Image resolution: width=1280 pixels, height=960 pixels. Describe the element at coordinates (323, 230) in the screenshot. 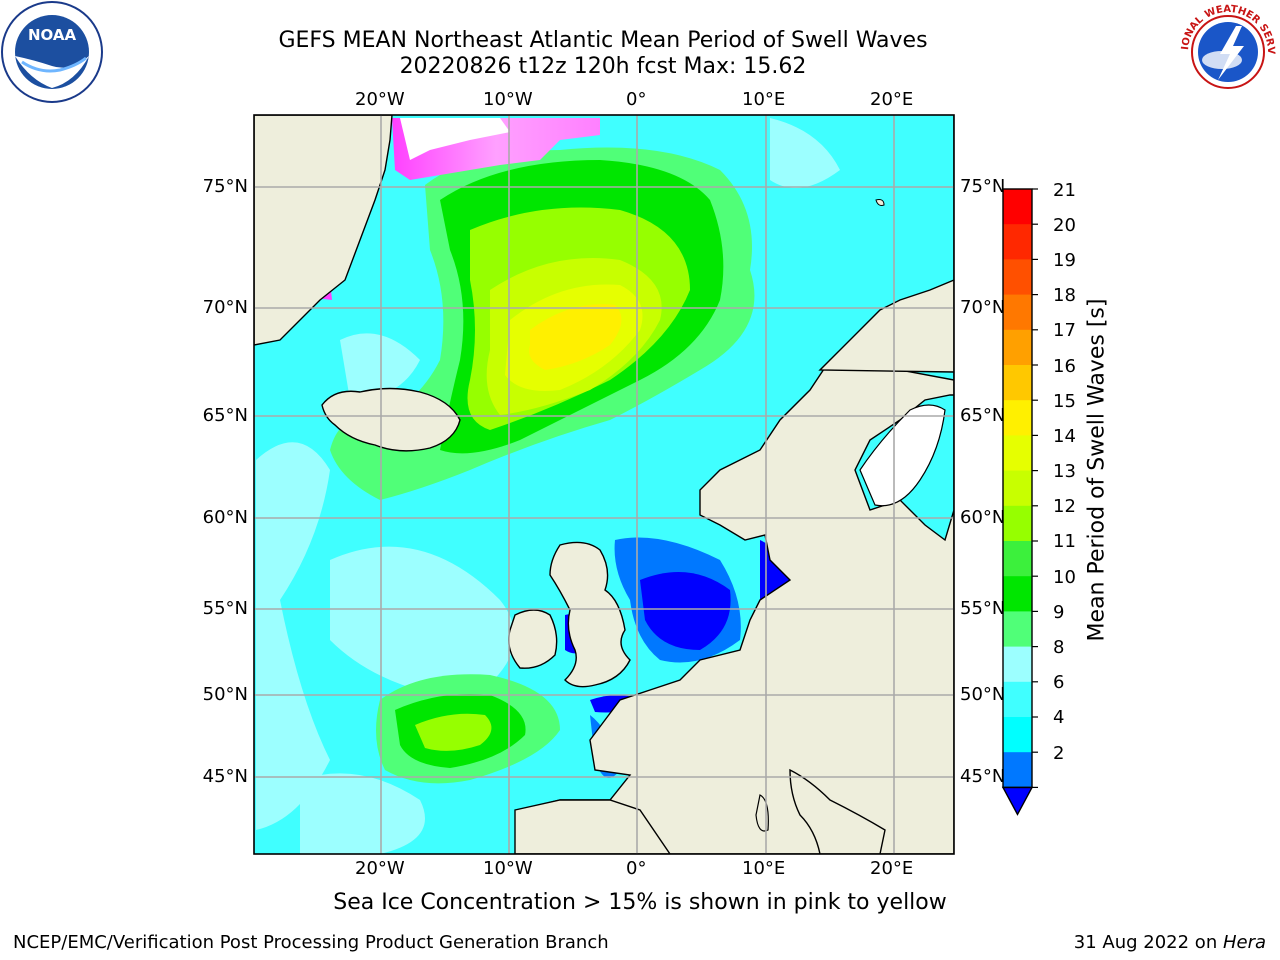

I see `greenland-land` at that location.